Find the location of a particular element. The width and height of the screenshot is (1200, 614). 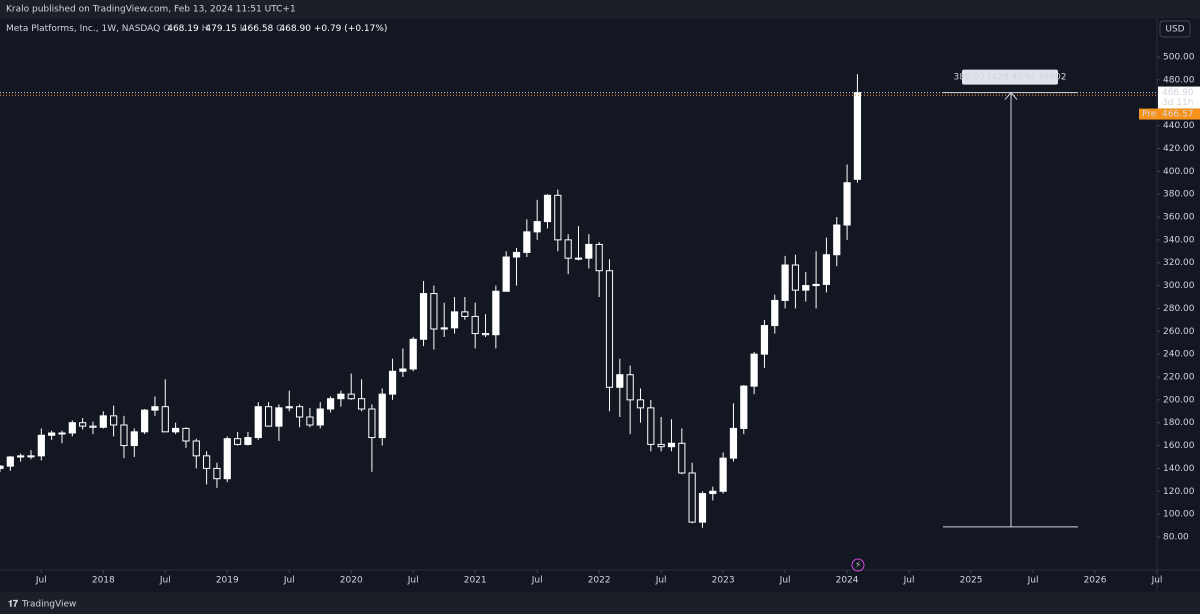

x-tick-label: 2020 is located at coordinates (351, 581).